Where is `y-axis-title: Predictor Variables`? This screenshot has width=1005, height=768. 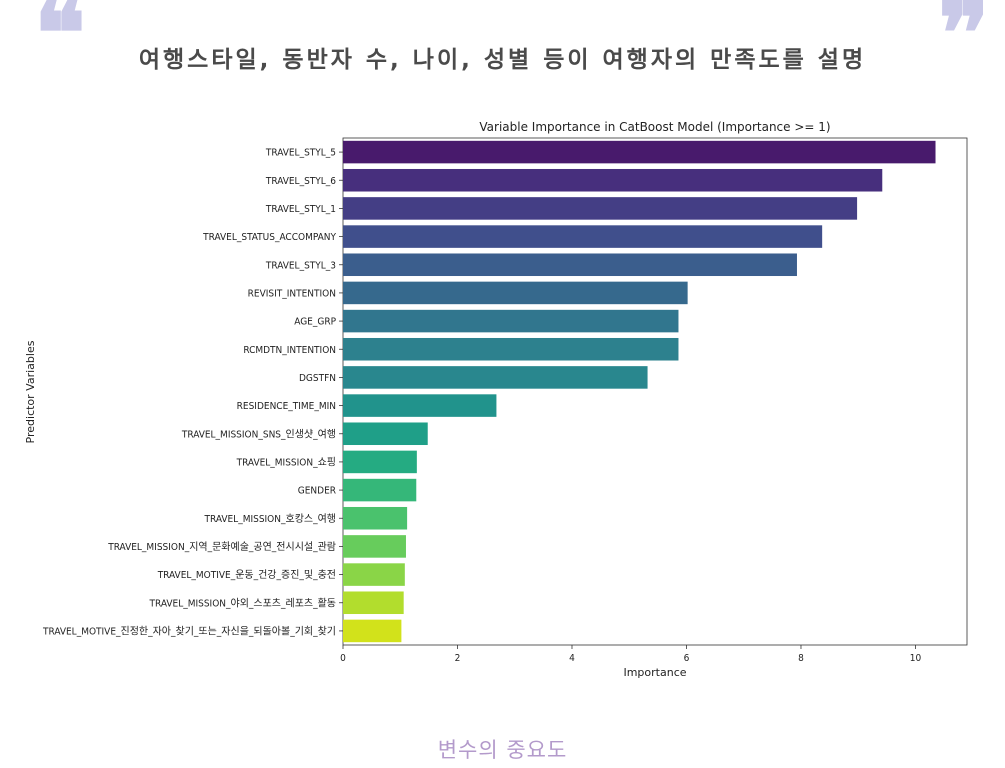 y-axis-title: Predictor Variables is located at coordinates (30, 391).